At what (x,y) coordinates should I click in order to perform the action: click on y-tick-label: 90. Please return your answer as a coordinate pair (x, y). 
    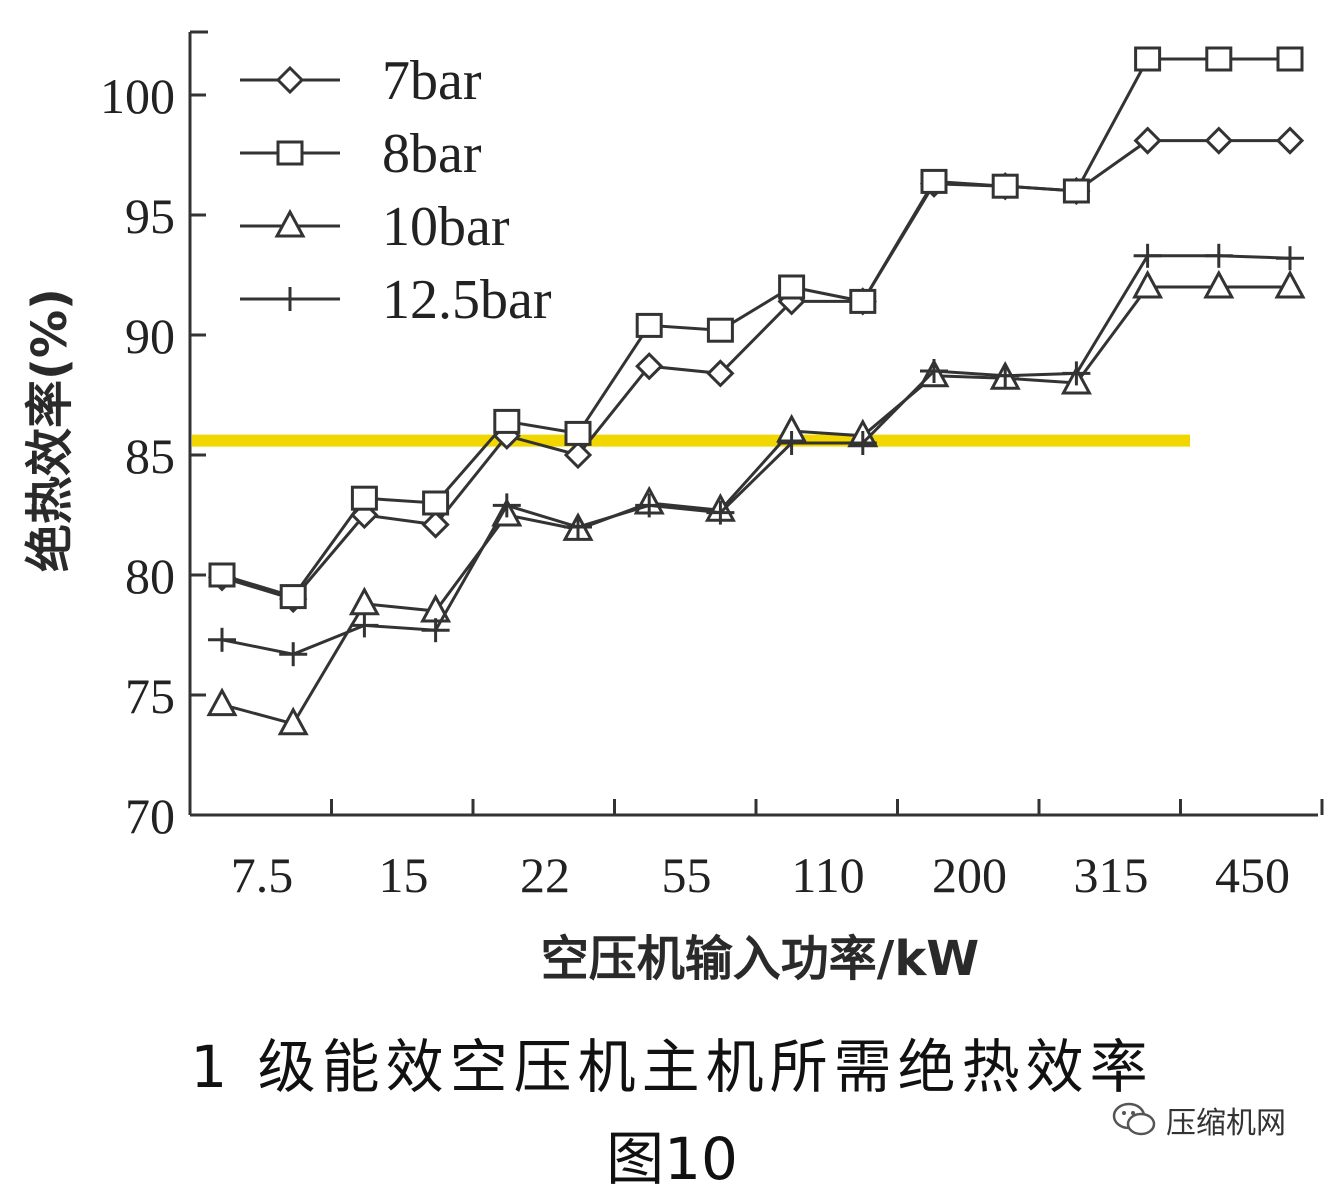
    Looking at the image, I should click on (150, 336).